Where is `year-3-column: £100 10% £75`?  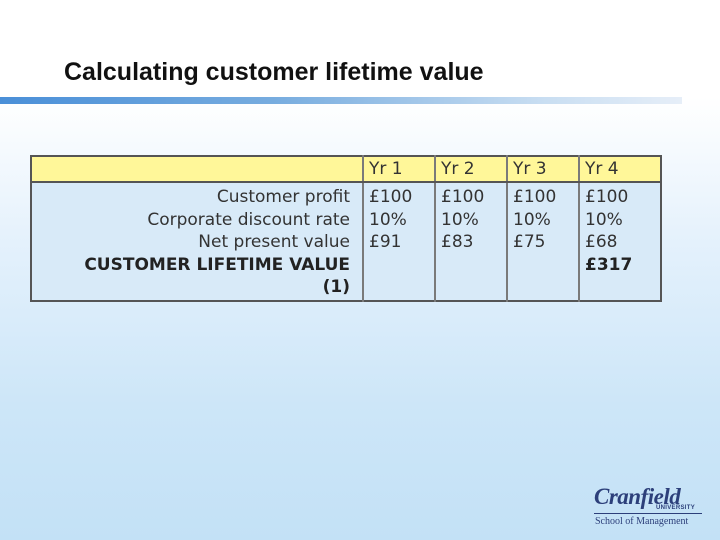
year-3-column: £100 10% £75 is located at coordinates (542, 241).